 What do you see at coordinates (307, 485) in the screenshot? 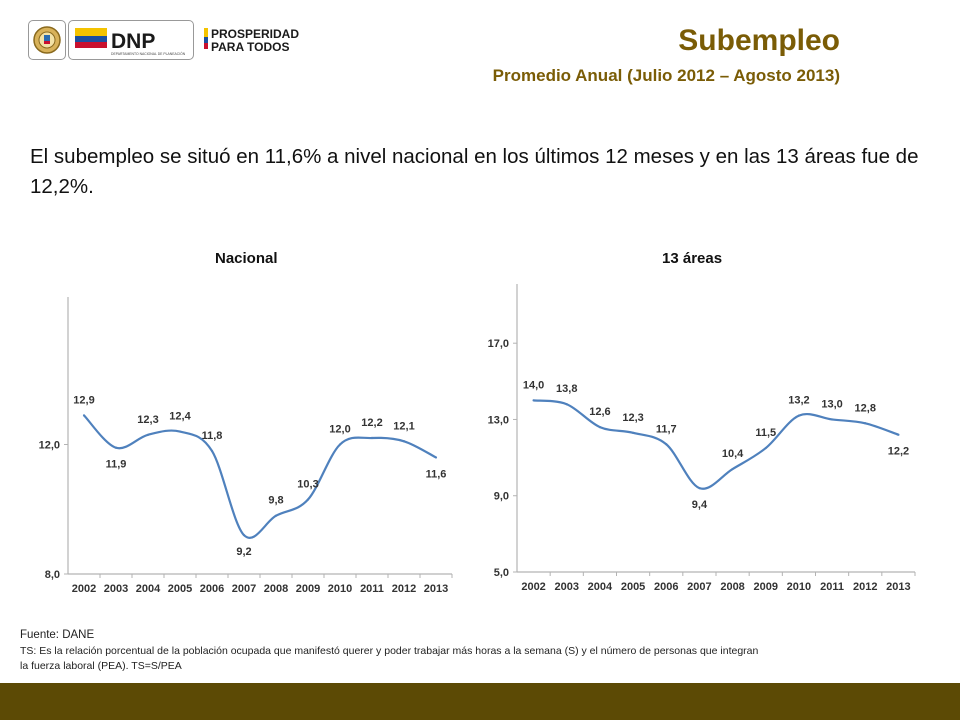
I see `data-label: 10,3` at bounding box center [307, 485].